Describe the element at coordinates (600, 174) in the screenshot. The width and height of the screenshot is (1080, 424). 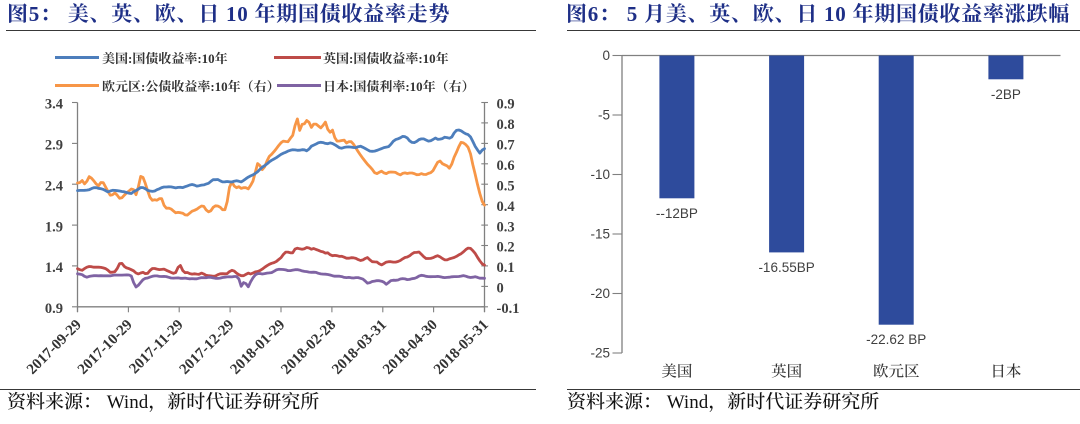
I see `svg-text: -10` at that location.